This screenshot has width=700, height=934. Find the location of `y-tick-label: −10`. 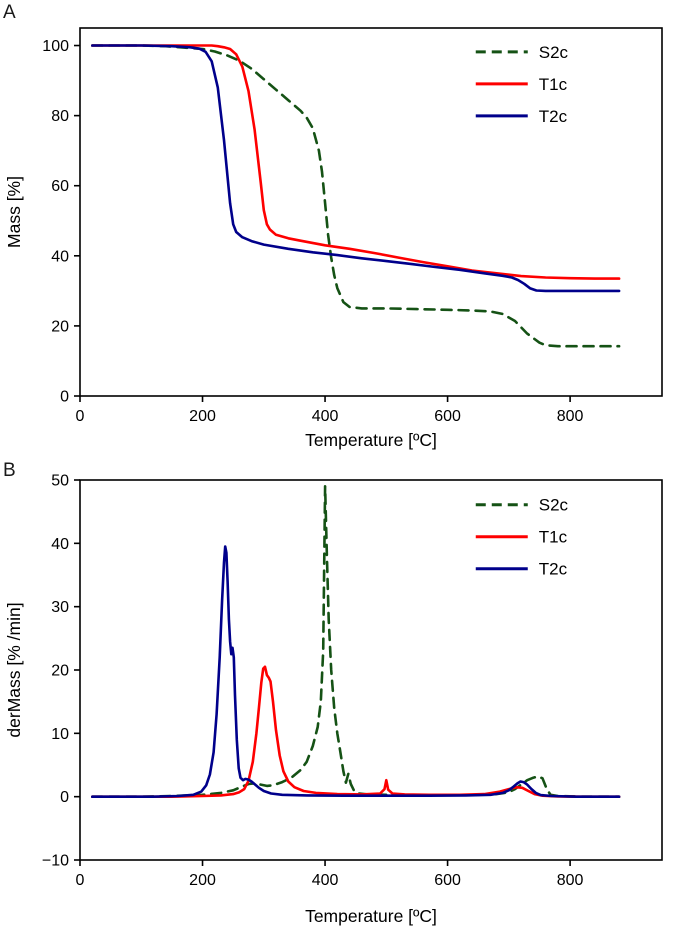

y-tick-label: −10 is located at coordinates (55, 861).